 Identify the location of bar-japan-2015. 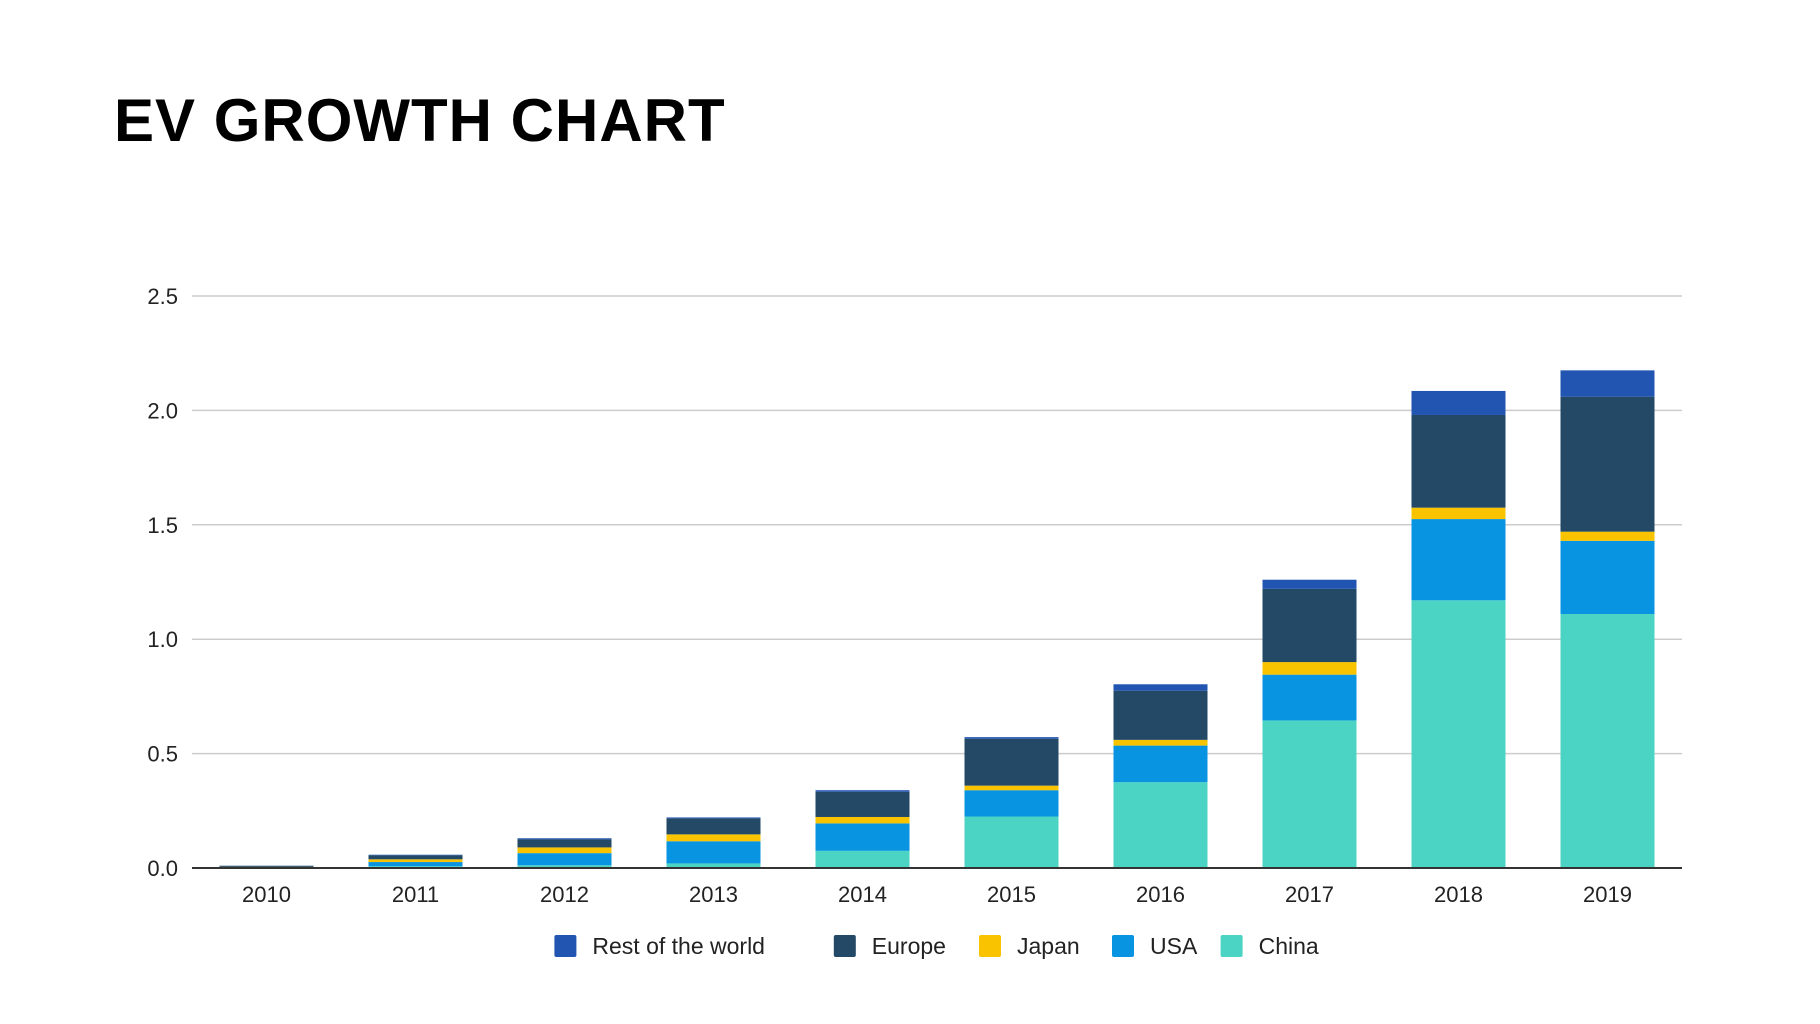
(1011, 788).